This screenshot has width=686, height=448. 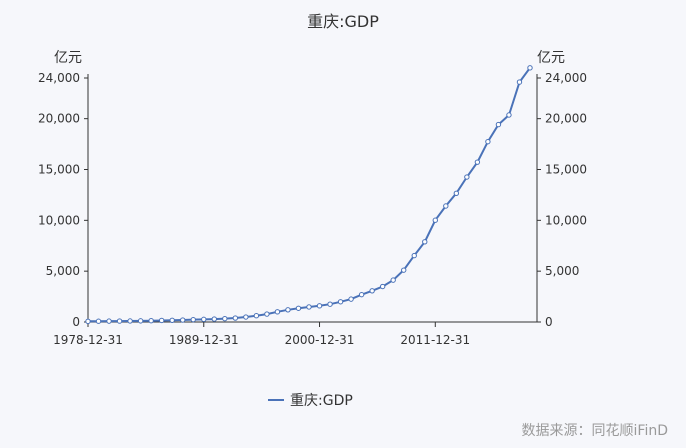 I want to click on y-tick-label-right: 20,000, so click(x=566, y=119).